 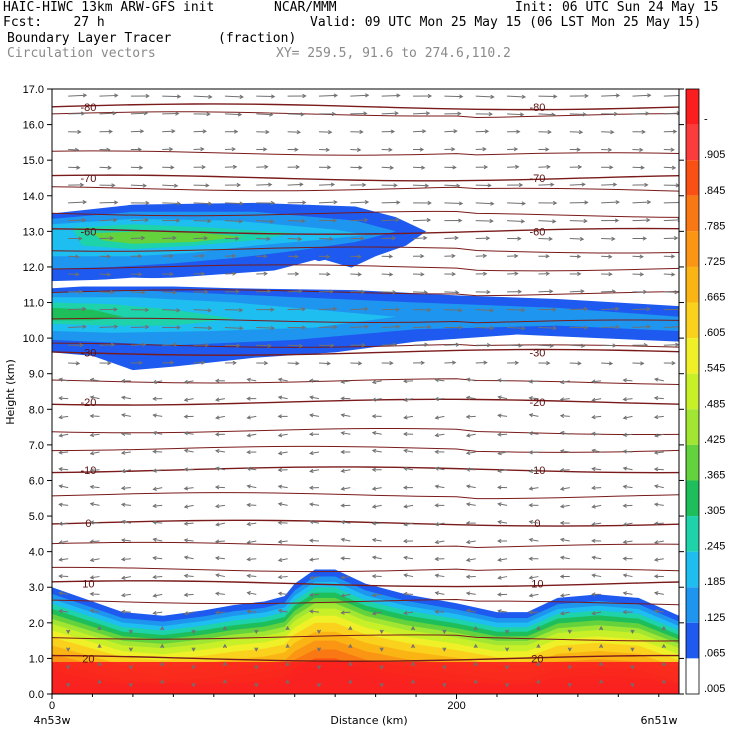 I want to click on y-tick-label: 0.0, so click(x=36, y=695).